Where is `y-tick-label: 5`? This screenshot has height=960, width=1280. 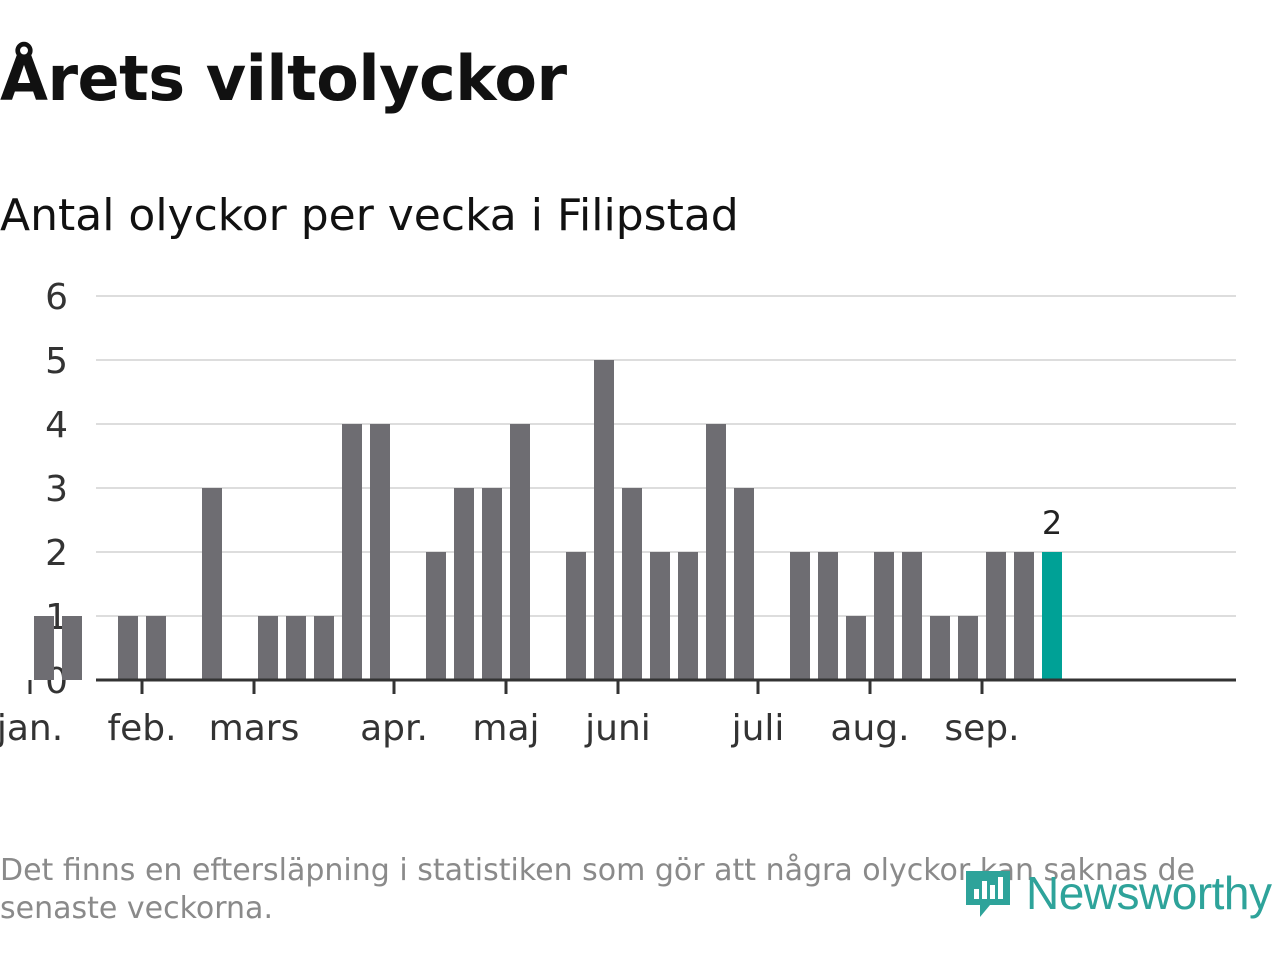 y-tick-label: 5 is located at coordinates (56, 361).